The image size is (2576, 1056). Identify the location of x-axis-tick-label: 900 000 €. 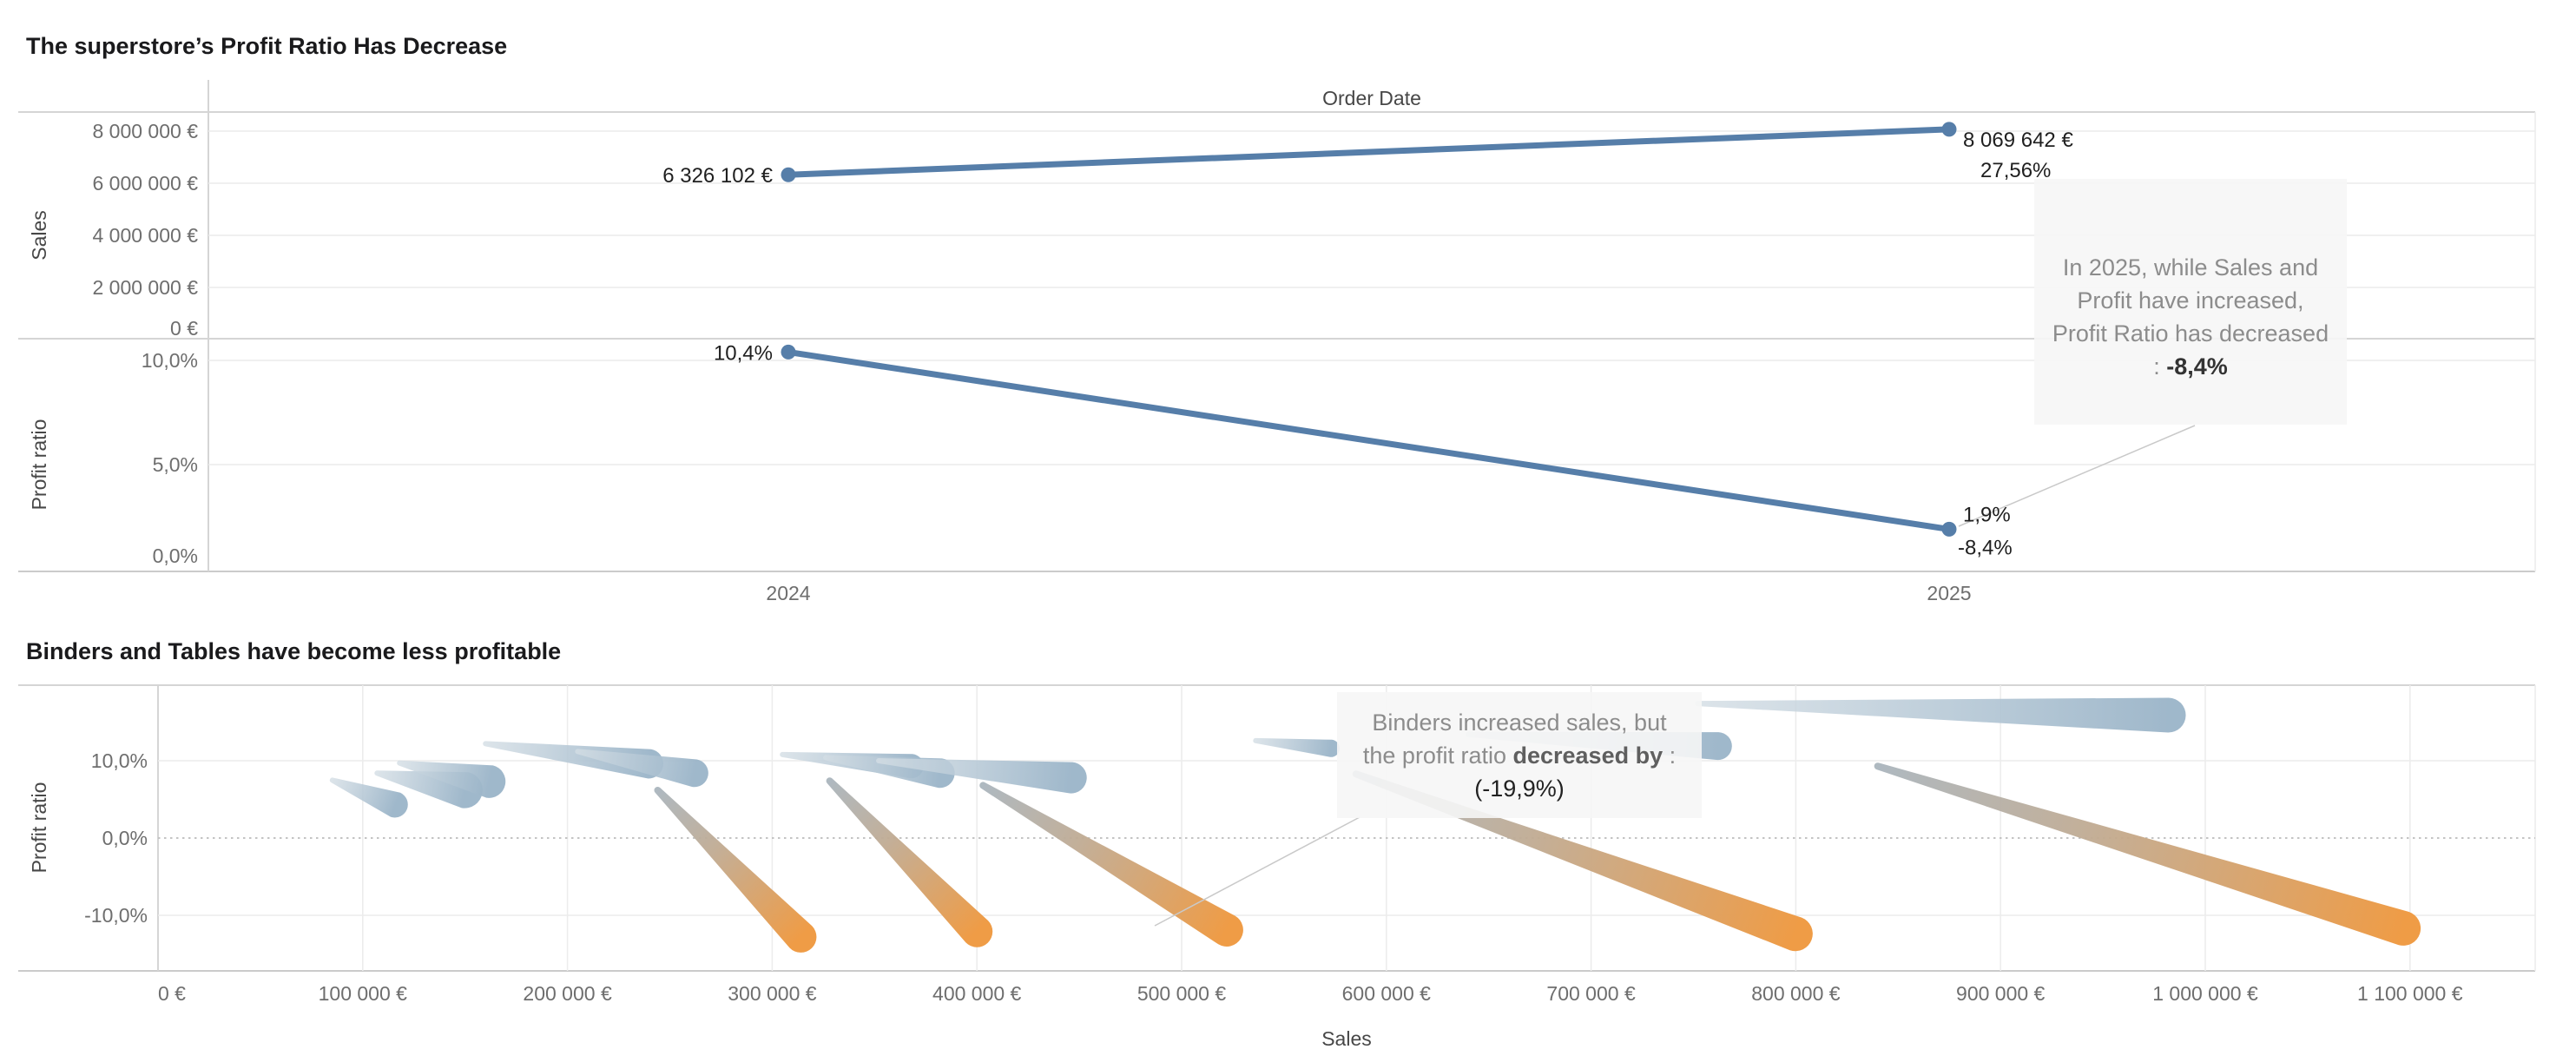
(2001, 994).